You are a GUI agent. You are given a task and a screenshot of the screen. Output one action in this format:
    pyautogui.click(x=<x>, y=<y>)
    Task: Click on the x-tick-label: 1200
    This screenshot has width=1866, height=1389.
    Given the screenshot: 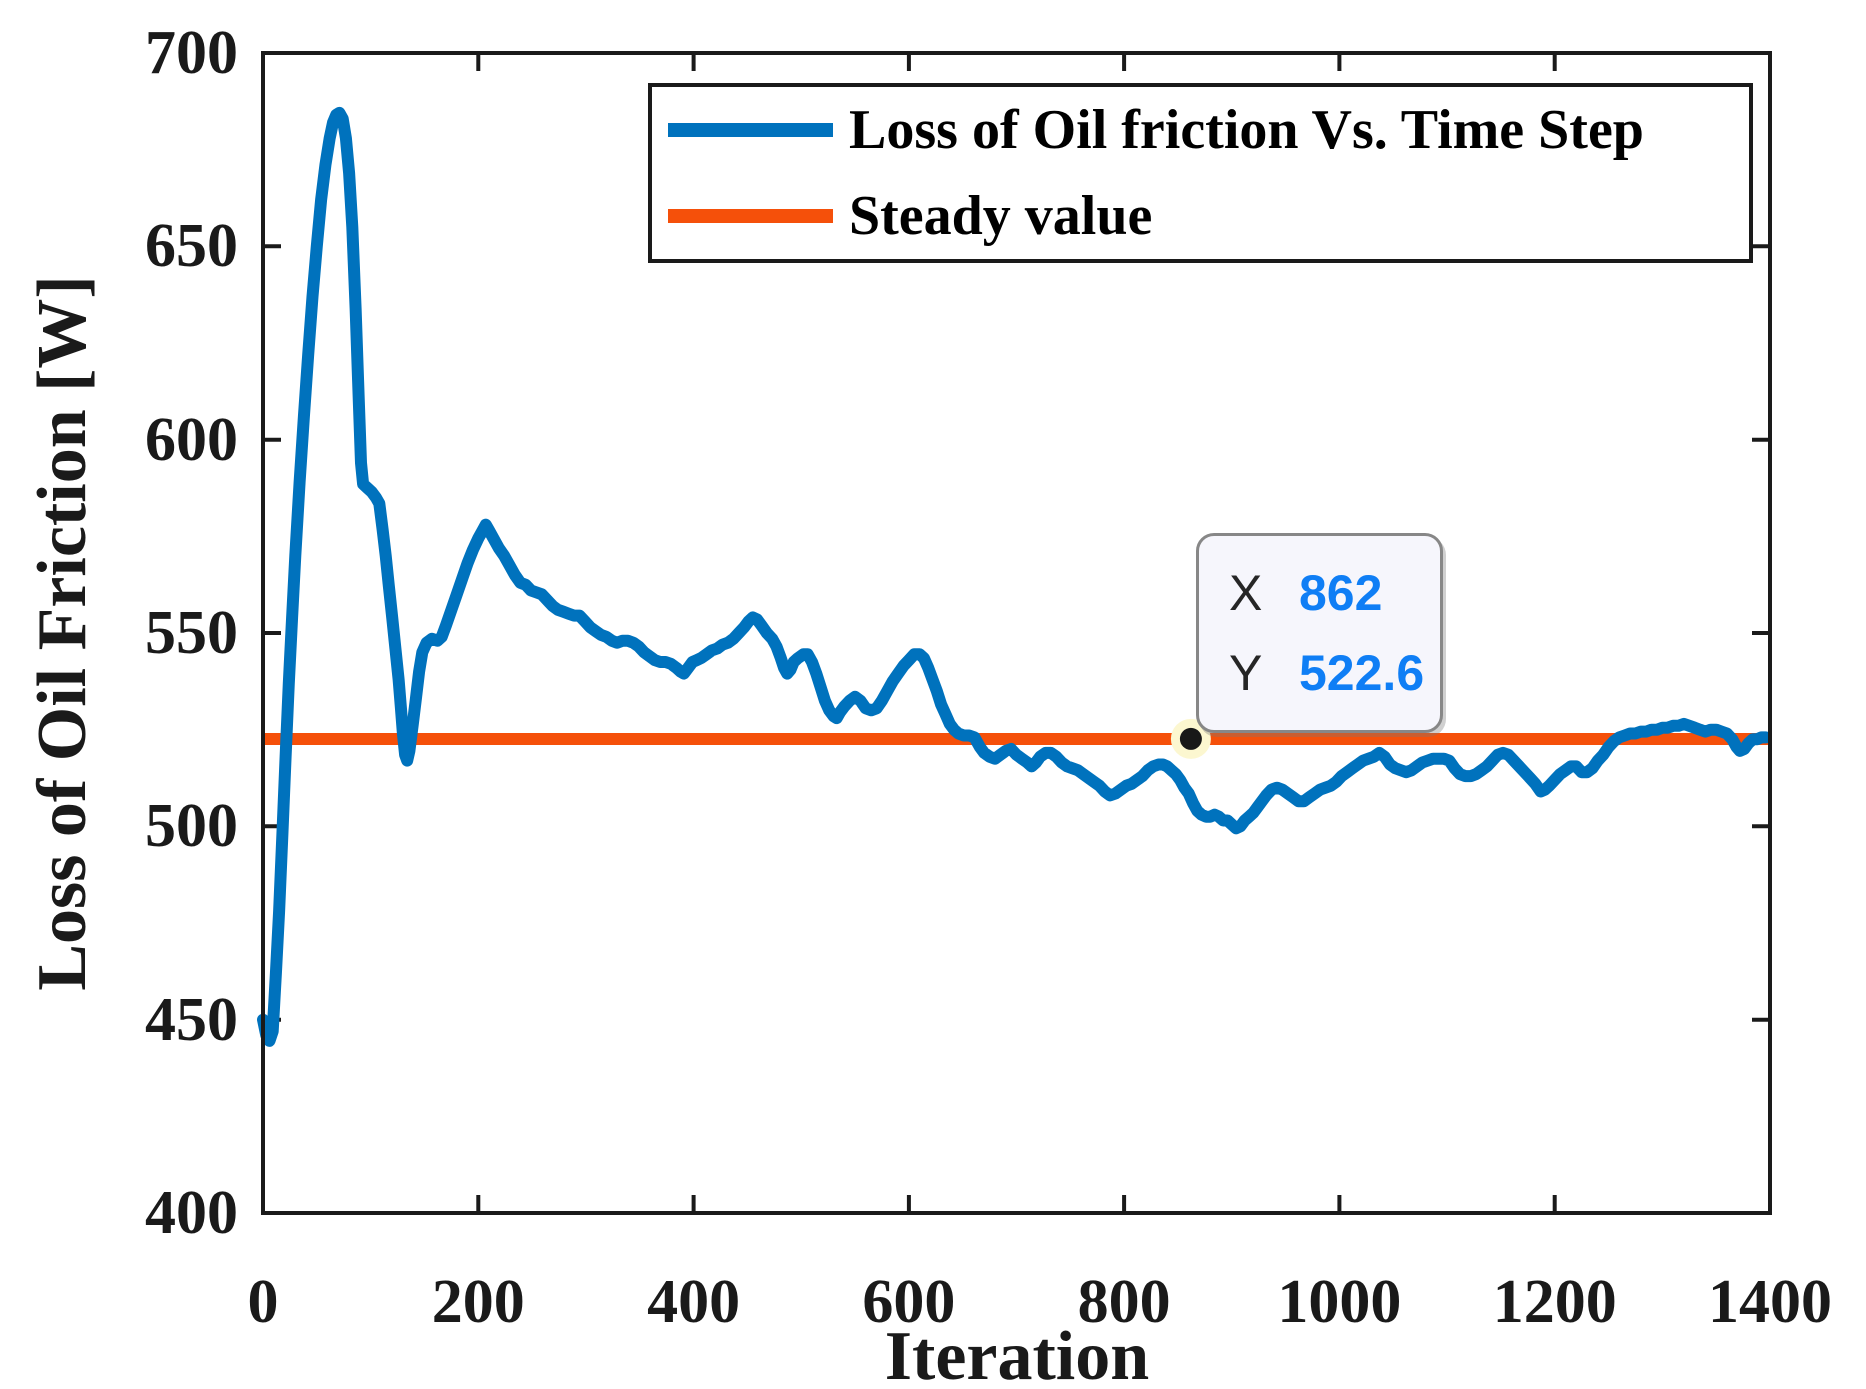 What is the action you would take?
    pyautogui.click(x=1554, y=1302)
    